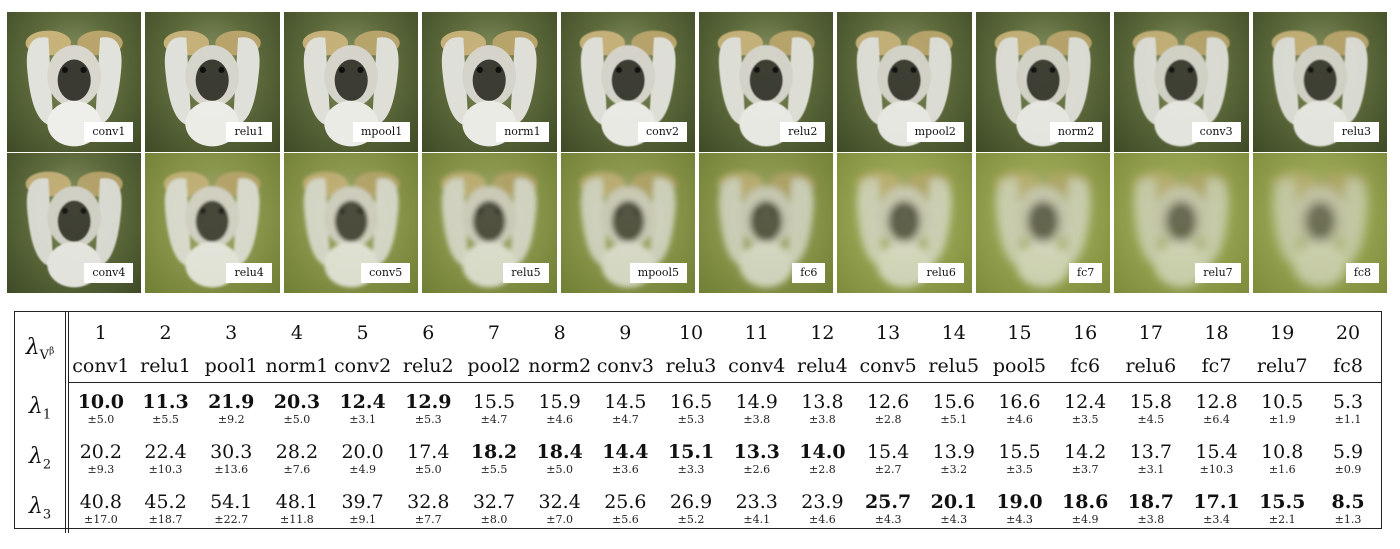  Describe the element at coordinates (822, 451) in the screenshot. I see `cell-value: 14.0` at that location.